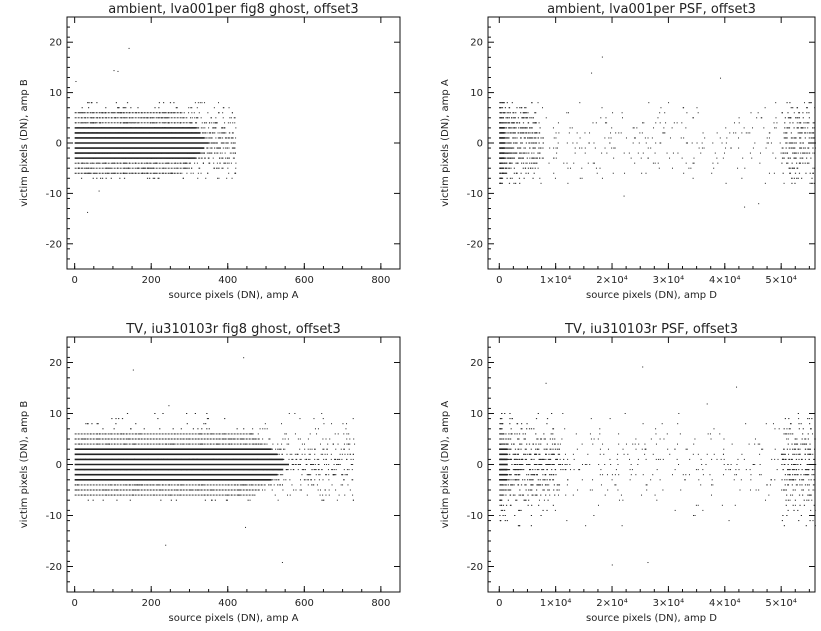 The height and width of the screenshot is (631, 821). Describe the element at coordinates (227, 280) in the screenshot. I see `x-tick-label: 400` at that location.